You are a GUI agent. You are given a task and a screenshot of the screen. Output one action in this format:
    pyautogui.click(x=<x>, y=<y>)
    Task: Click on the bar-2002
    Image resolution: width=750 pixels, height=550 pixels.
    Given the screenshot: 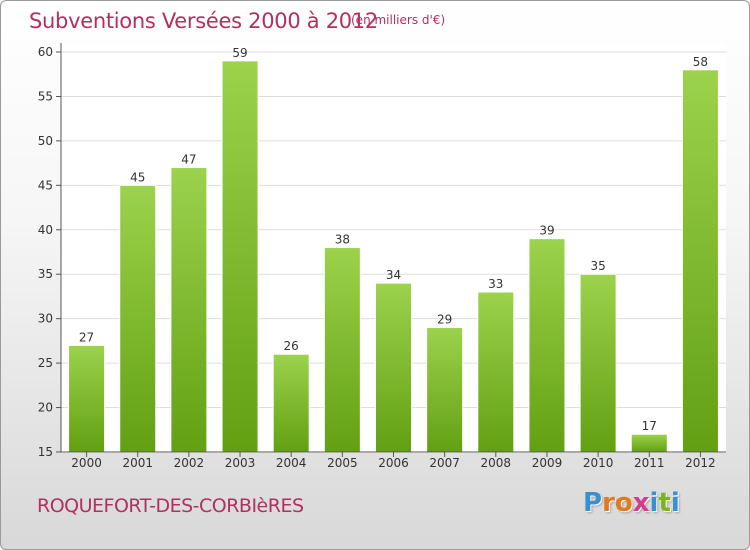 What is the action you would take?
    pyautogui.click(x=189, y=310)
    